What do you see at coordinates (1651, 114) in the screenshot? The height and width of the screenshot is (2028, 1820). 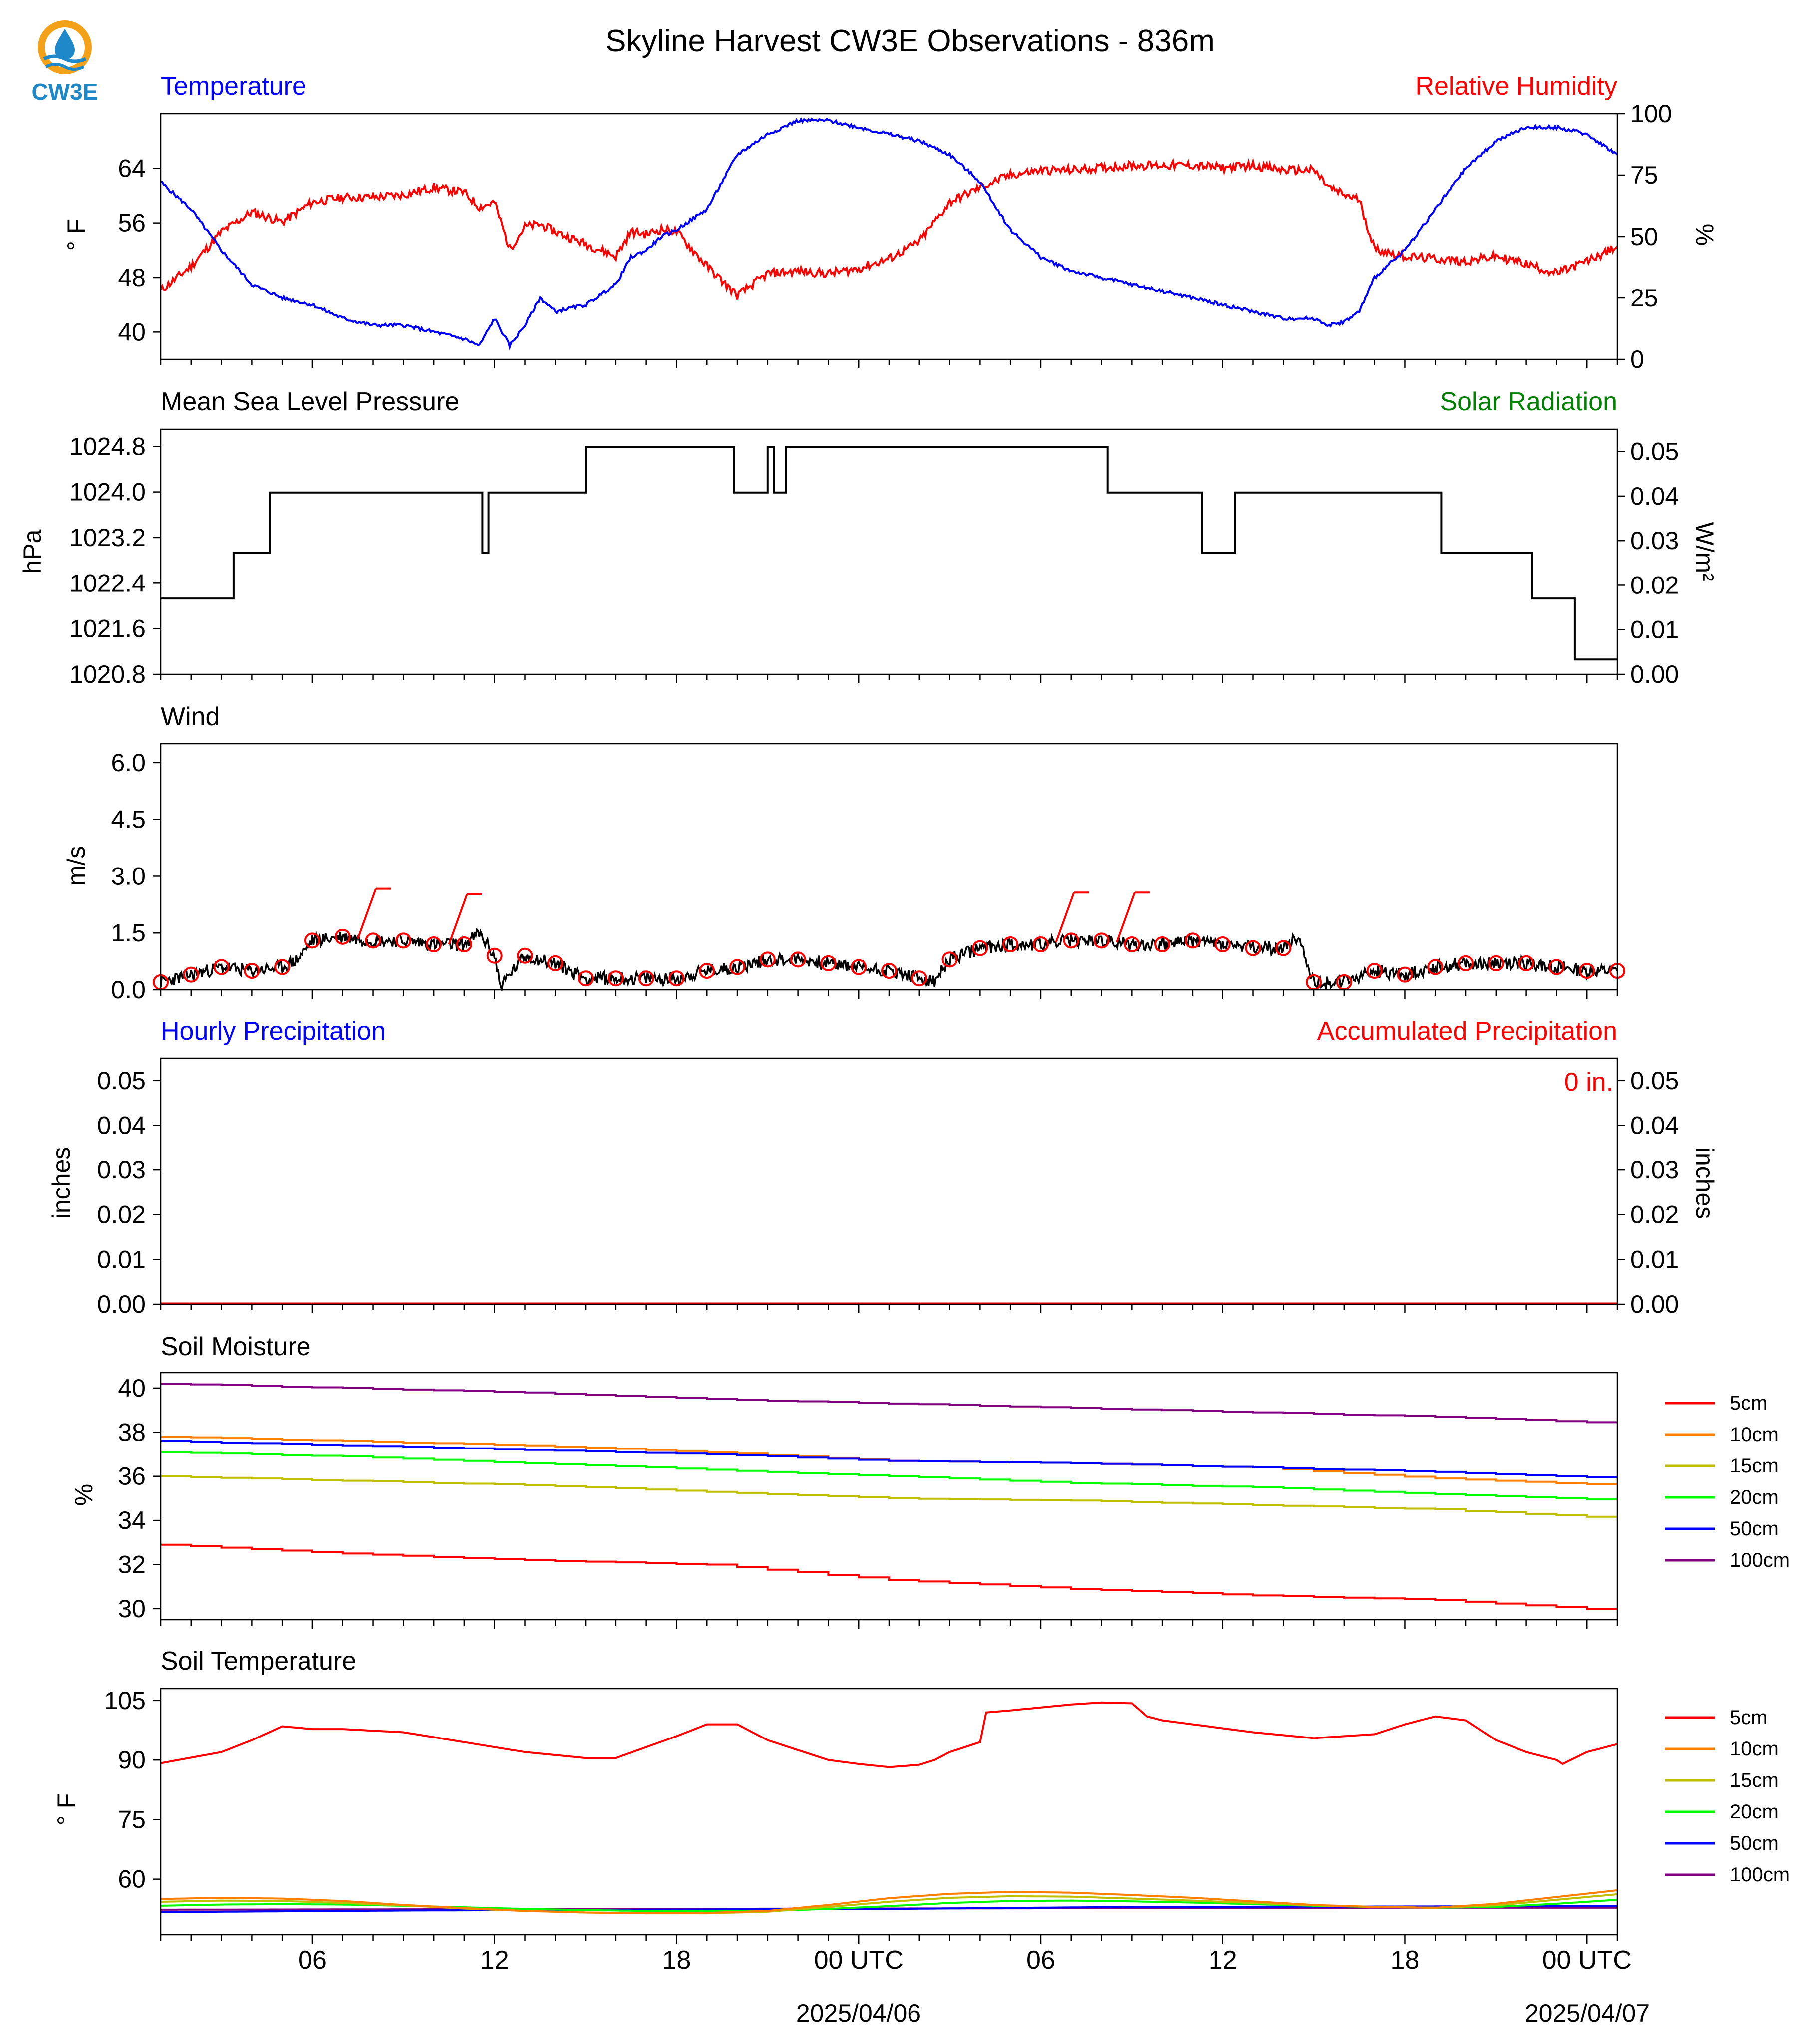 I see `humidity-tick-label: 100` at bounding box center [1651, 114].